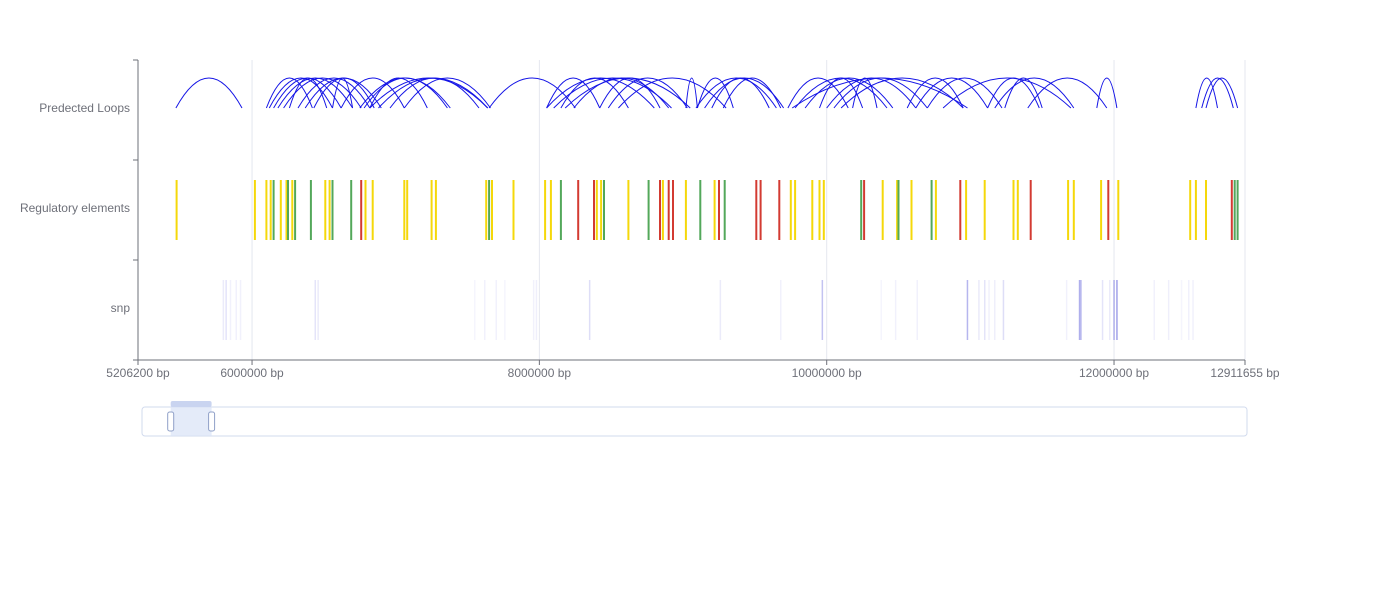 This screenshot has width=1382, height=600. Describe the element at coordinates (827, 373) in the screenshot. I see `x-tick-label: 10000000 bp` at that location.